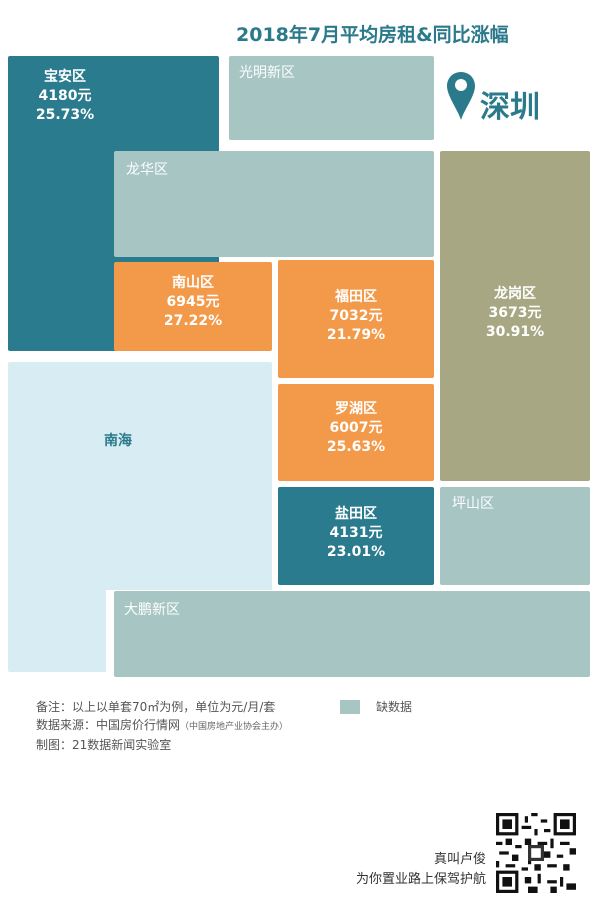  Describe the element at coordinates (461, 96) in the screenshot. I see `location-pin-icon` at that location.